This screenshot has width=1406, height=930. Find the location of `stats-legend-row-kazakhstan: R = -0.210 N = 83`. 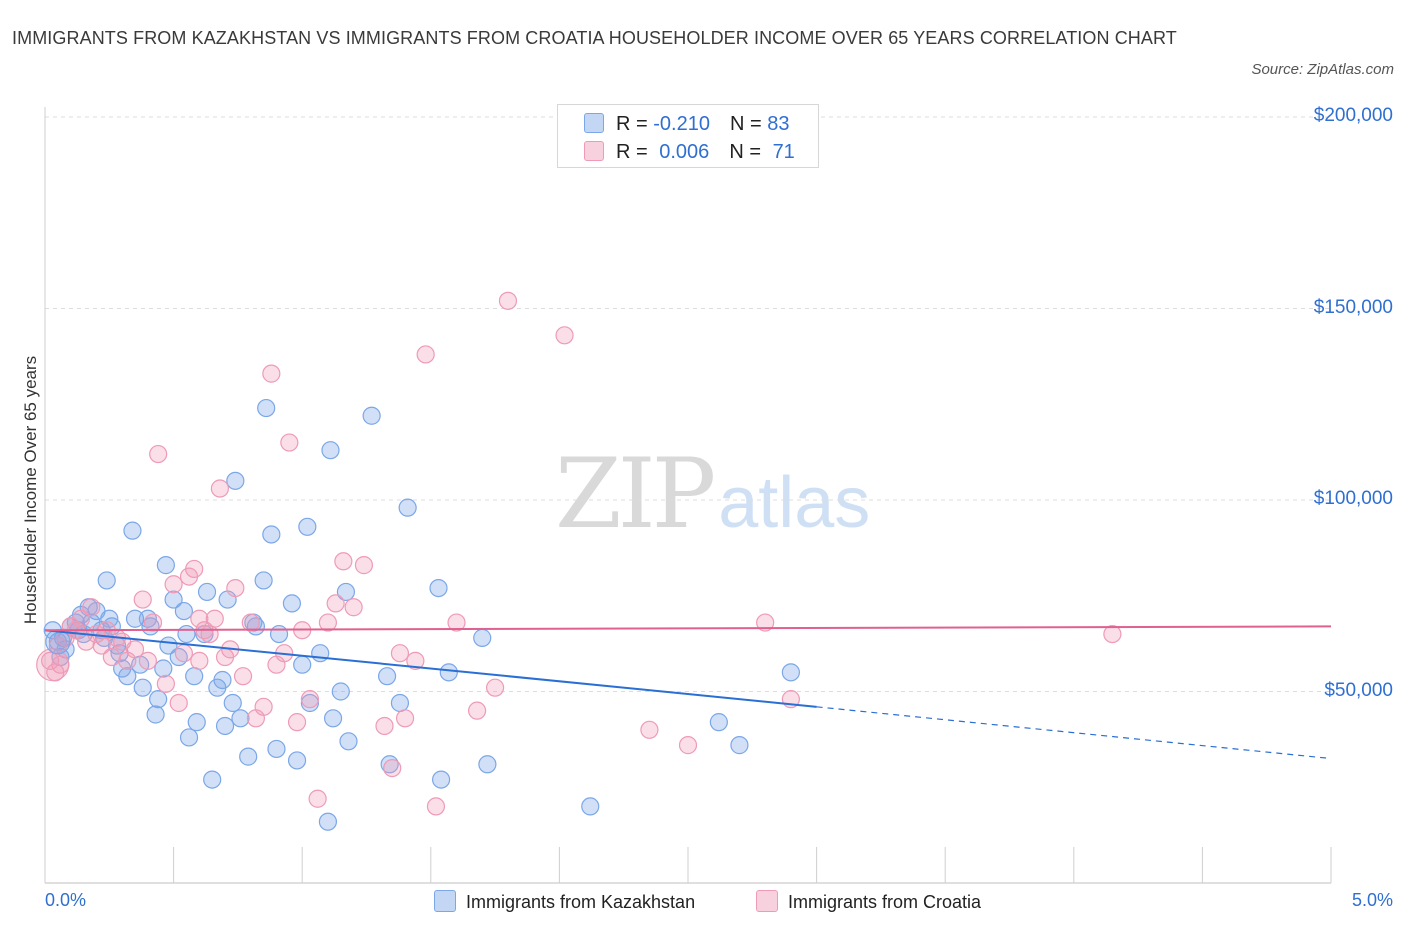

stats-legend-row-kazakhstan: R = -0.210 N = 83 is located at coordinates (686, 124).